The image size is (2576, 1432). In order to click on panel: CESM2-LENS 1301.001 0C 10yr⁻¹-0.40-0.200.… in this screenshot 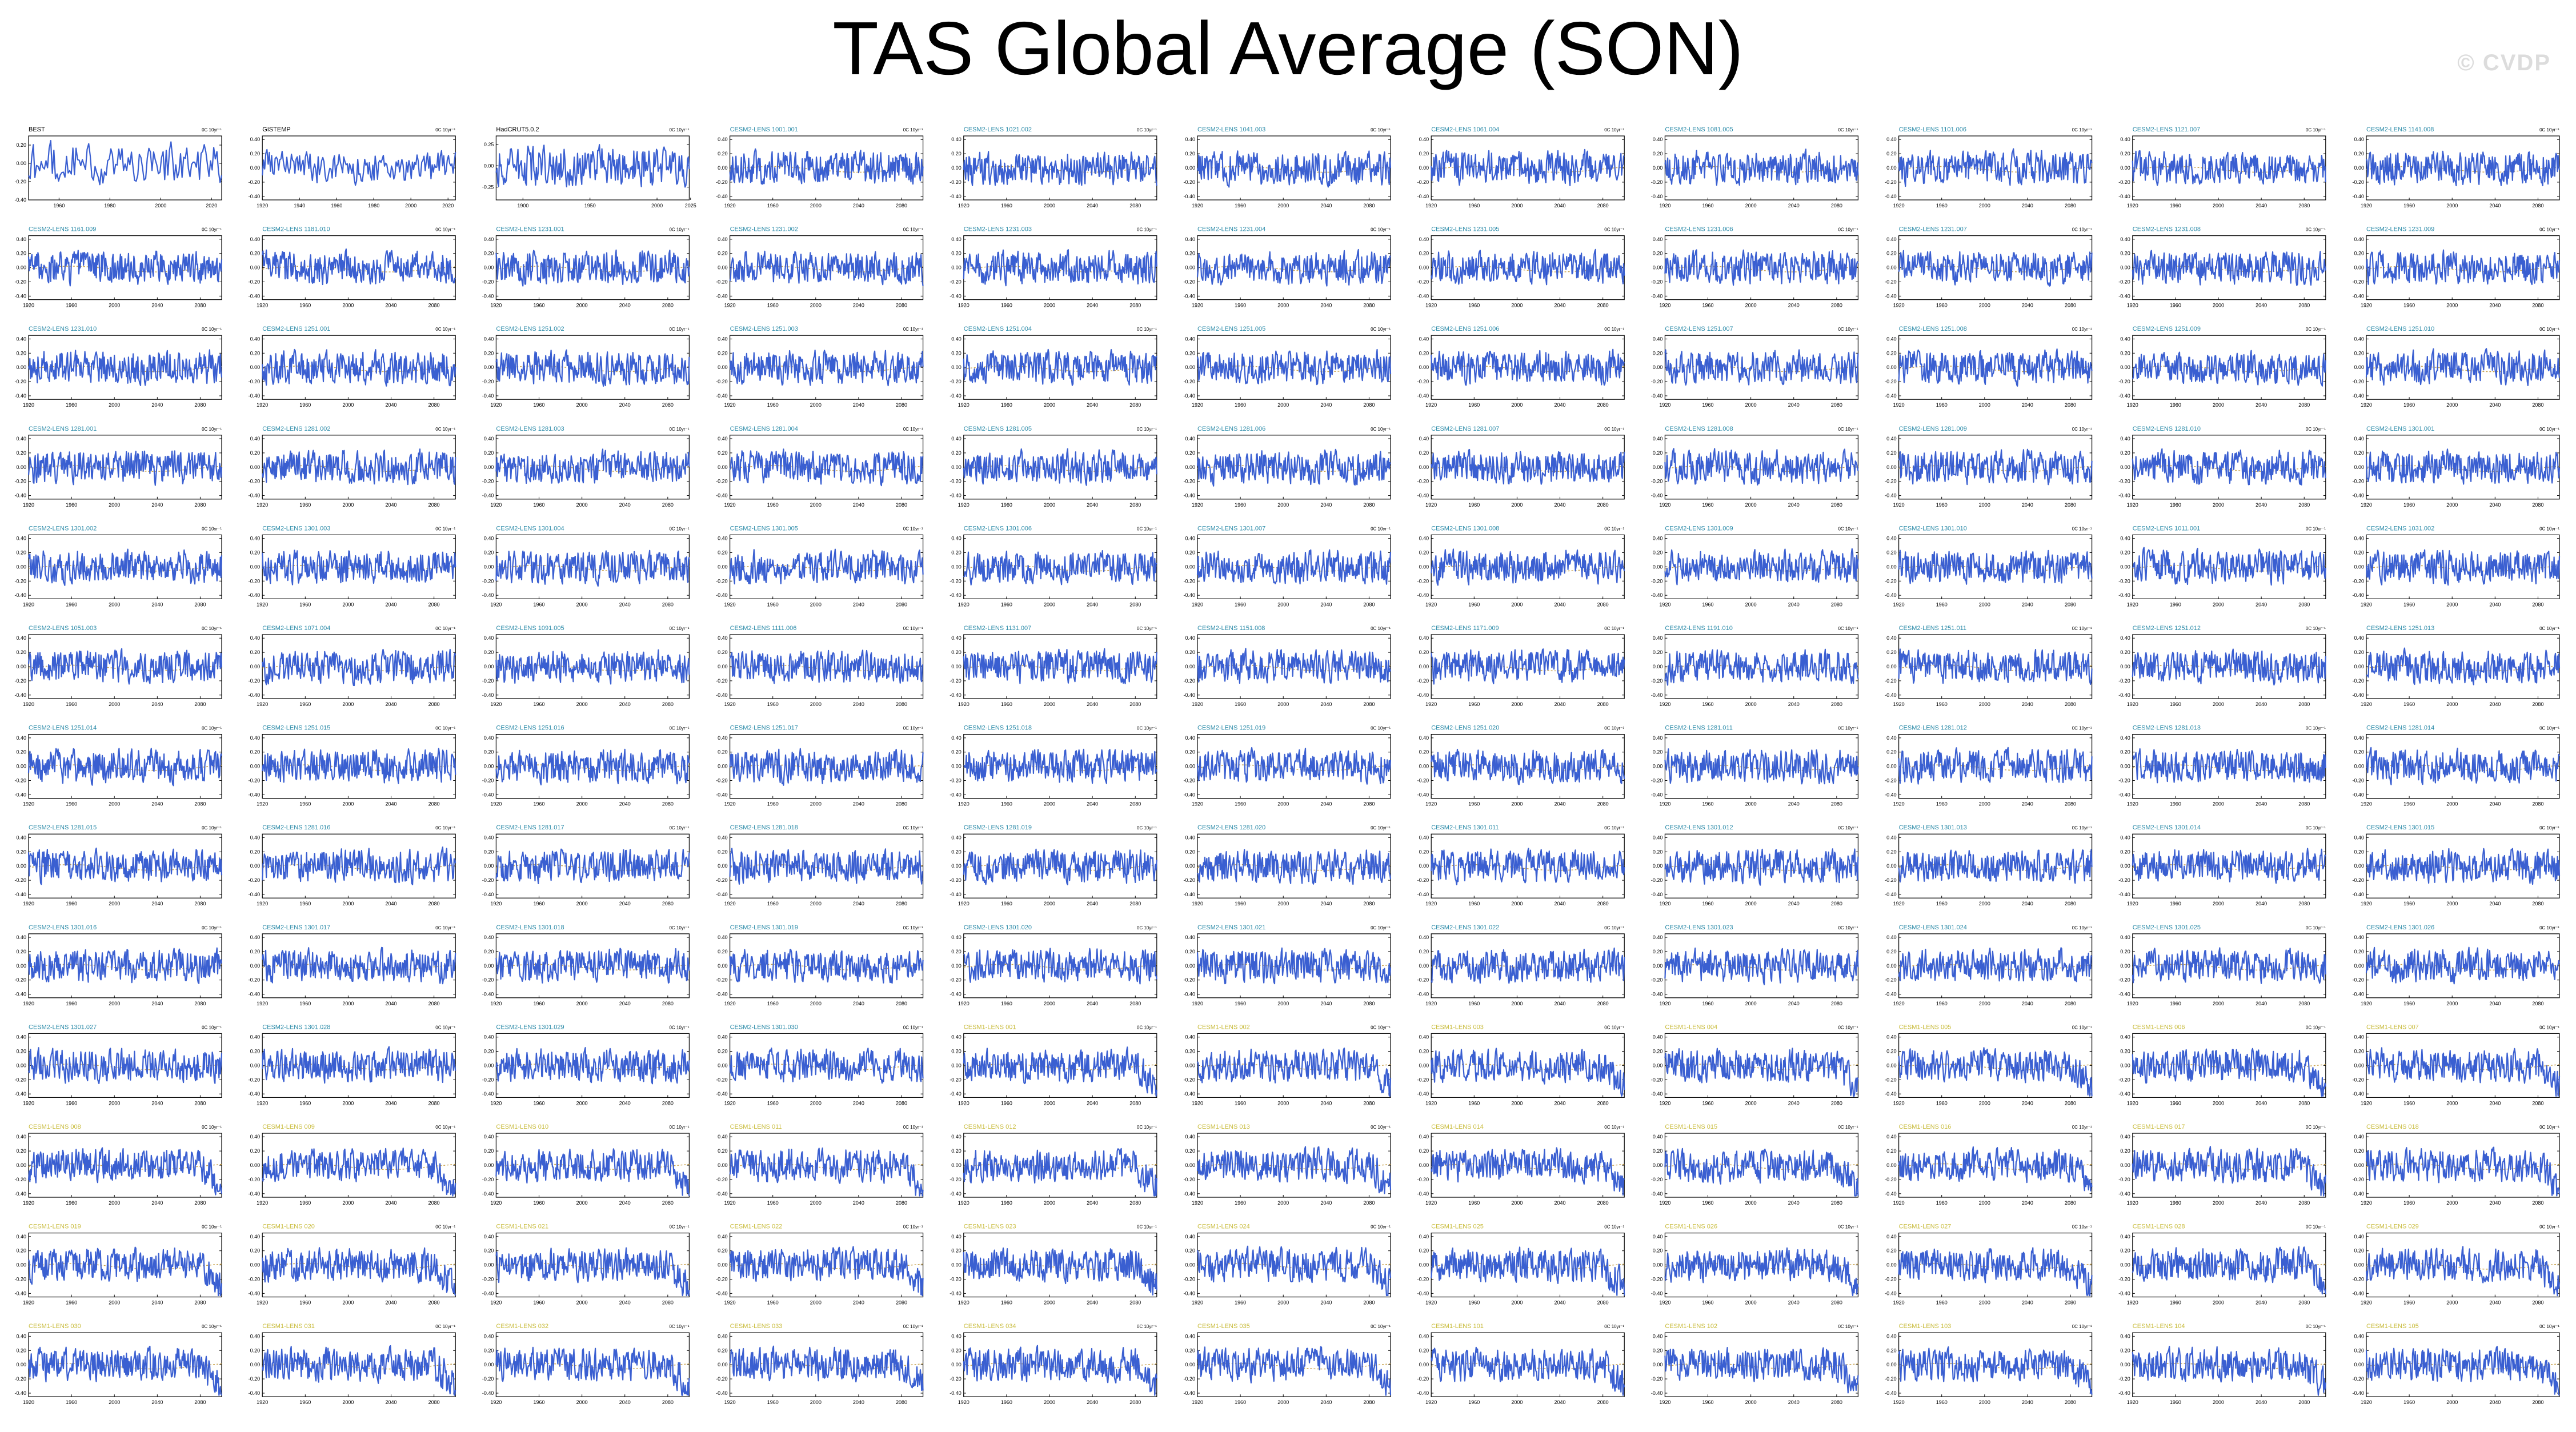, I will do `click(2456, 467)`.